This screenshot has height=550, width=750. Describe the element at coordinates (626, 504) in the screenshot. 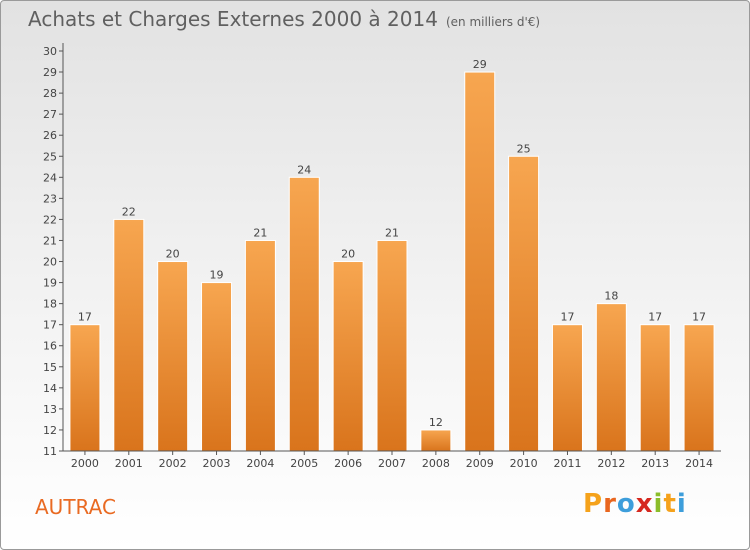

I see `logo-letter: o` at that location.